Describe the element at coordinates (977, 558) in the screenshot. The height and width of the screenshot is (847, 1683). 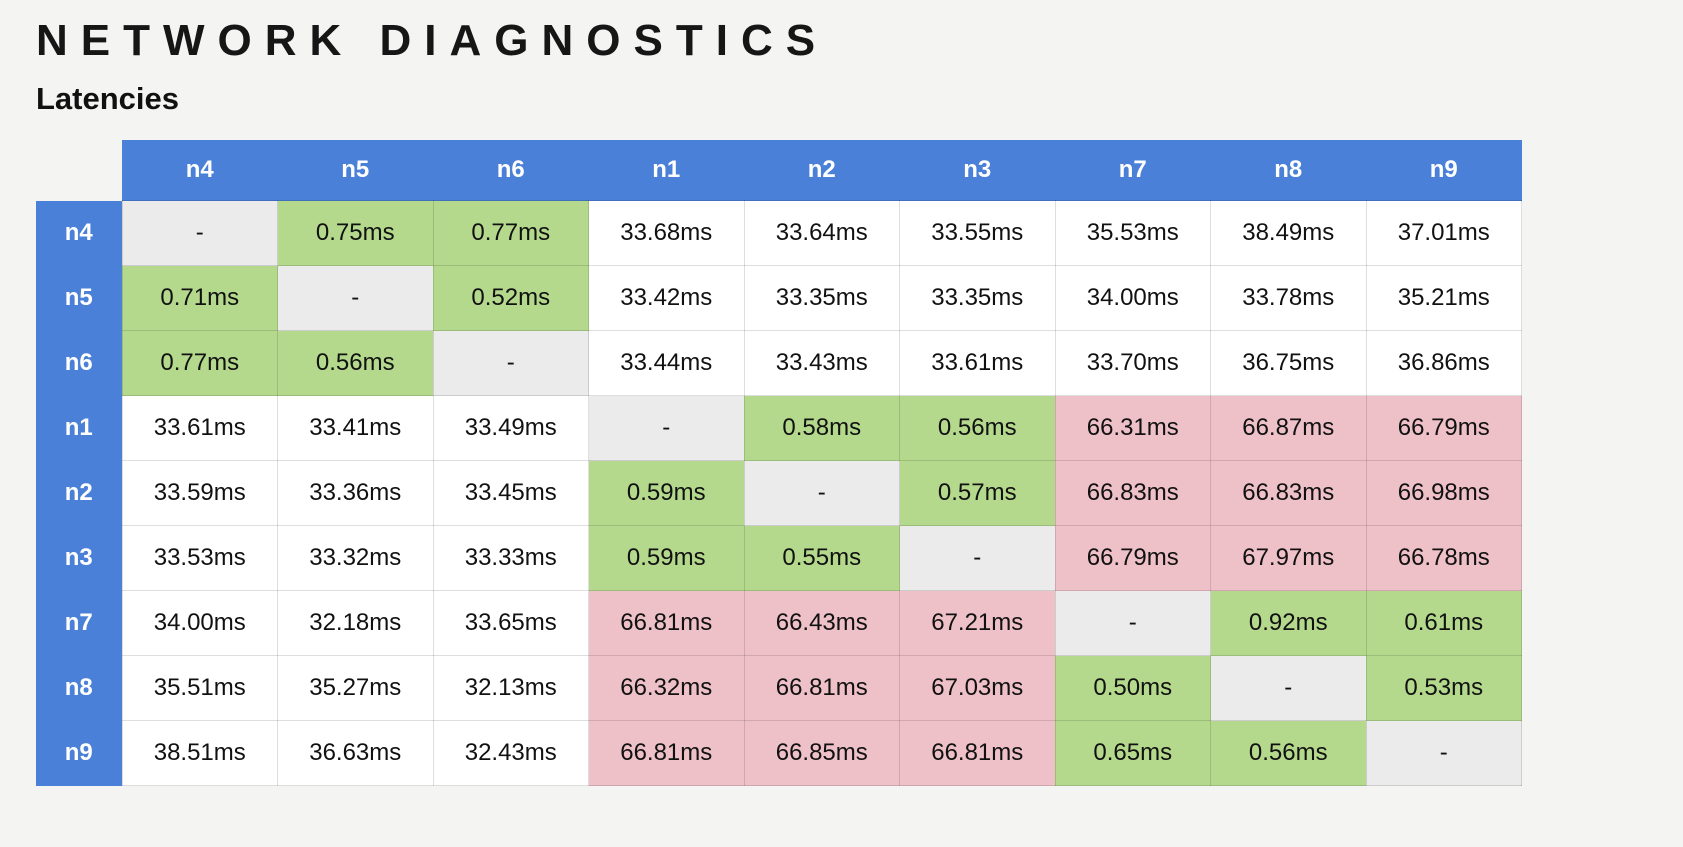
I see `latency-cell-n3-n3: -` at that location.